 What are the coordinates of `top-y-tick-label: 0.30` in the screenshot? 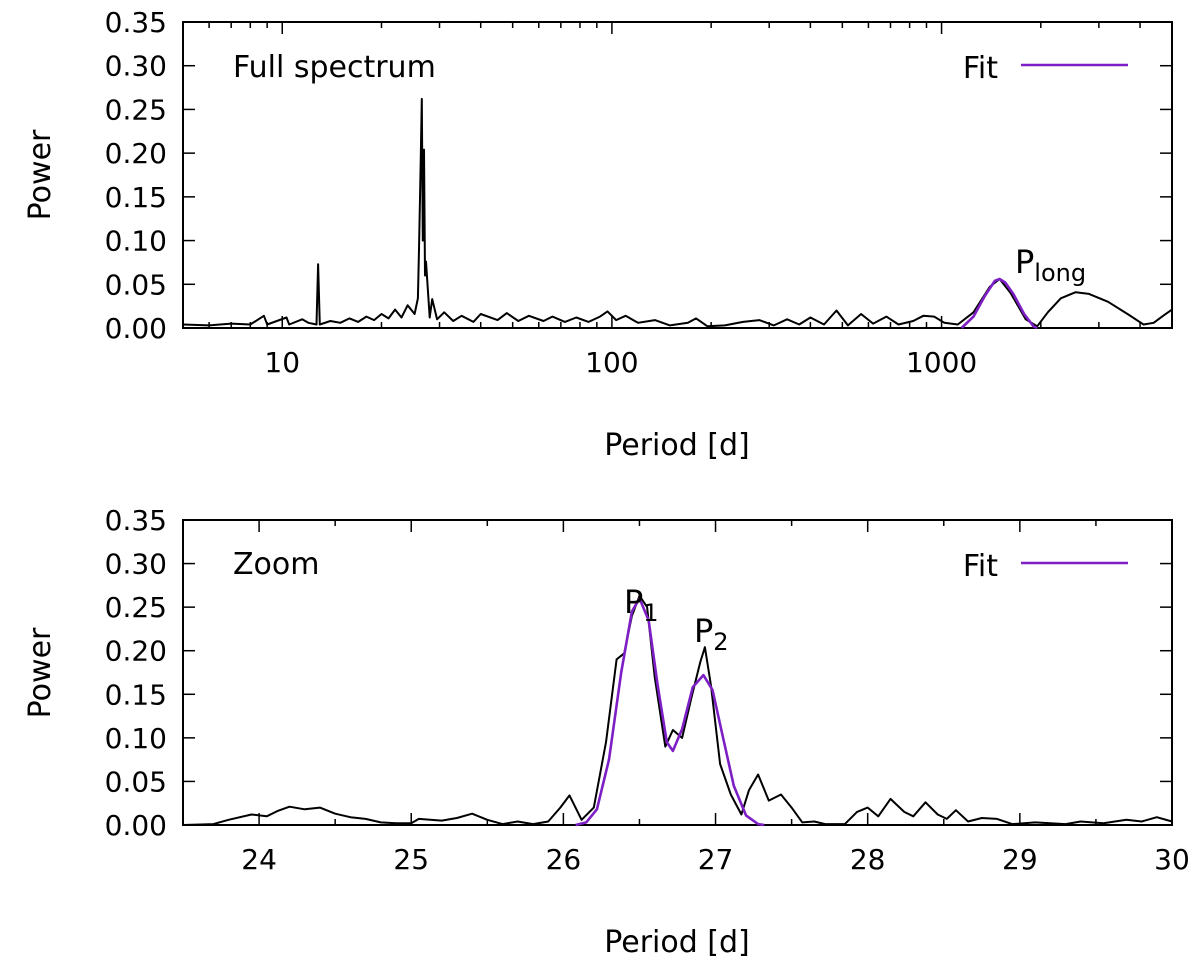 It's located at (136, 66).